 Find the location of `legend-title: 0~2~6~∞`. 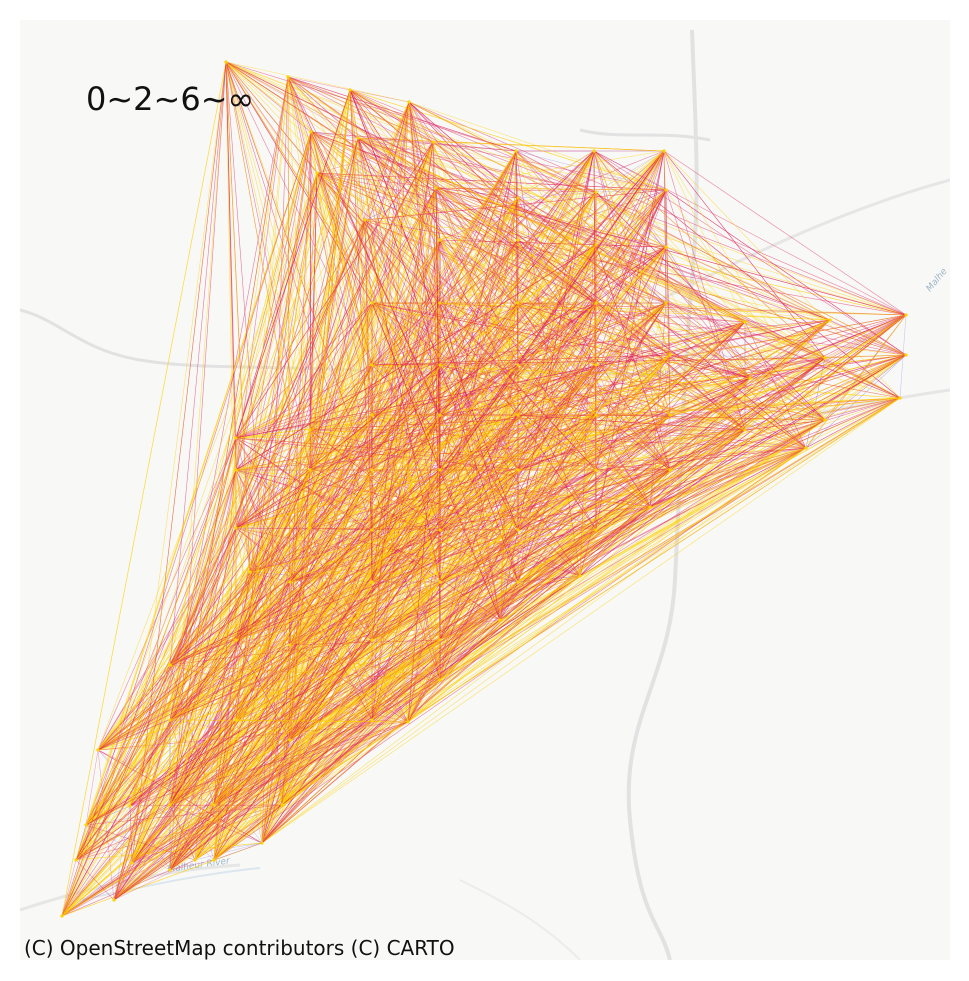

legend-title: 0~2~6~∞ is located at coordinates (170, 99).